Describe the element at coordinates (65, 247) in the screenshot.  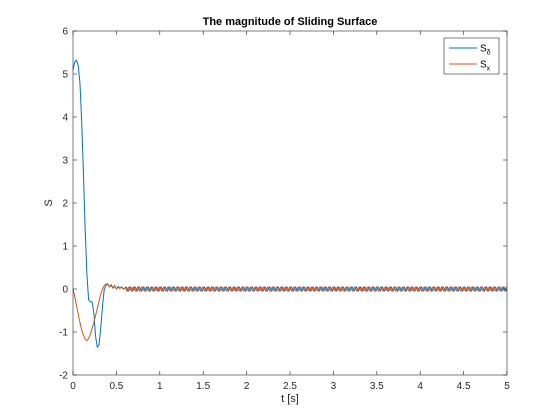
I see `y-tick-label: 1` at that location.